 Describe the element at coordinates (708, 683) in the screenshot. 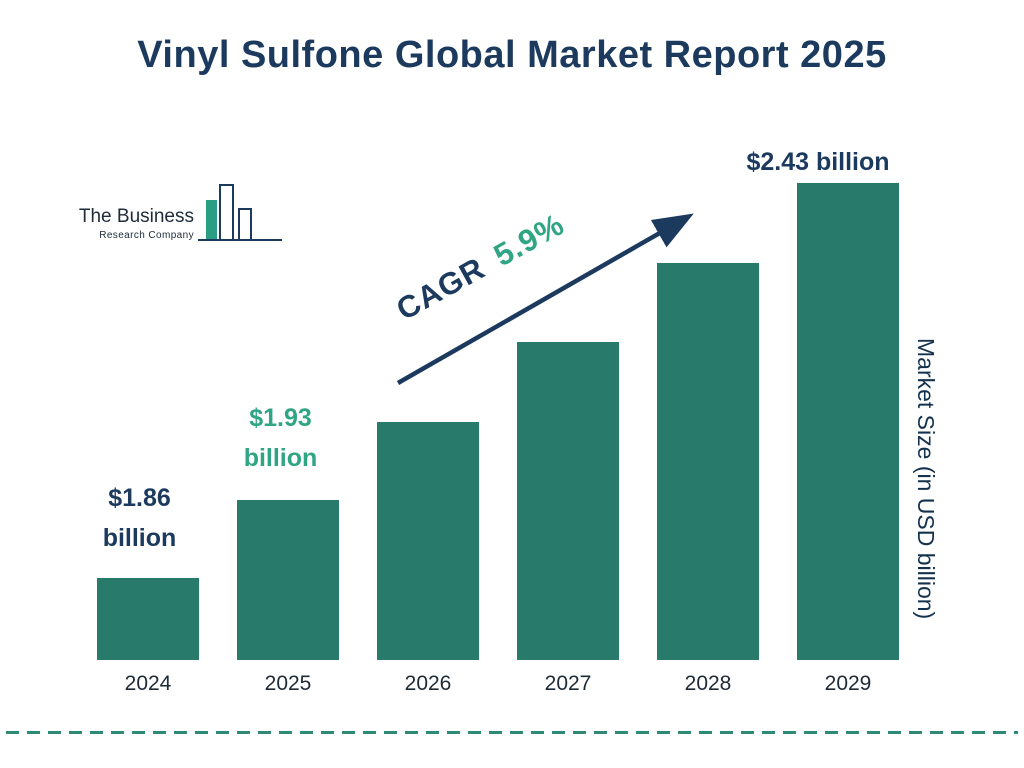

I see `x-axis-label-2028: 2028` at that location.